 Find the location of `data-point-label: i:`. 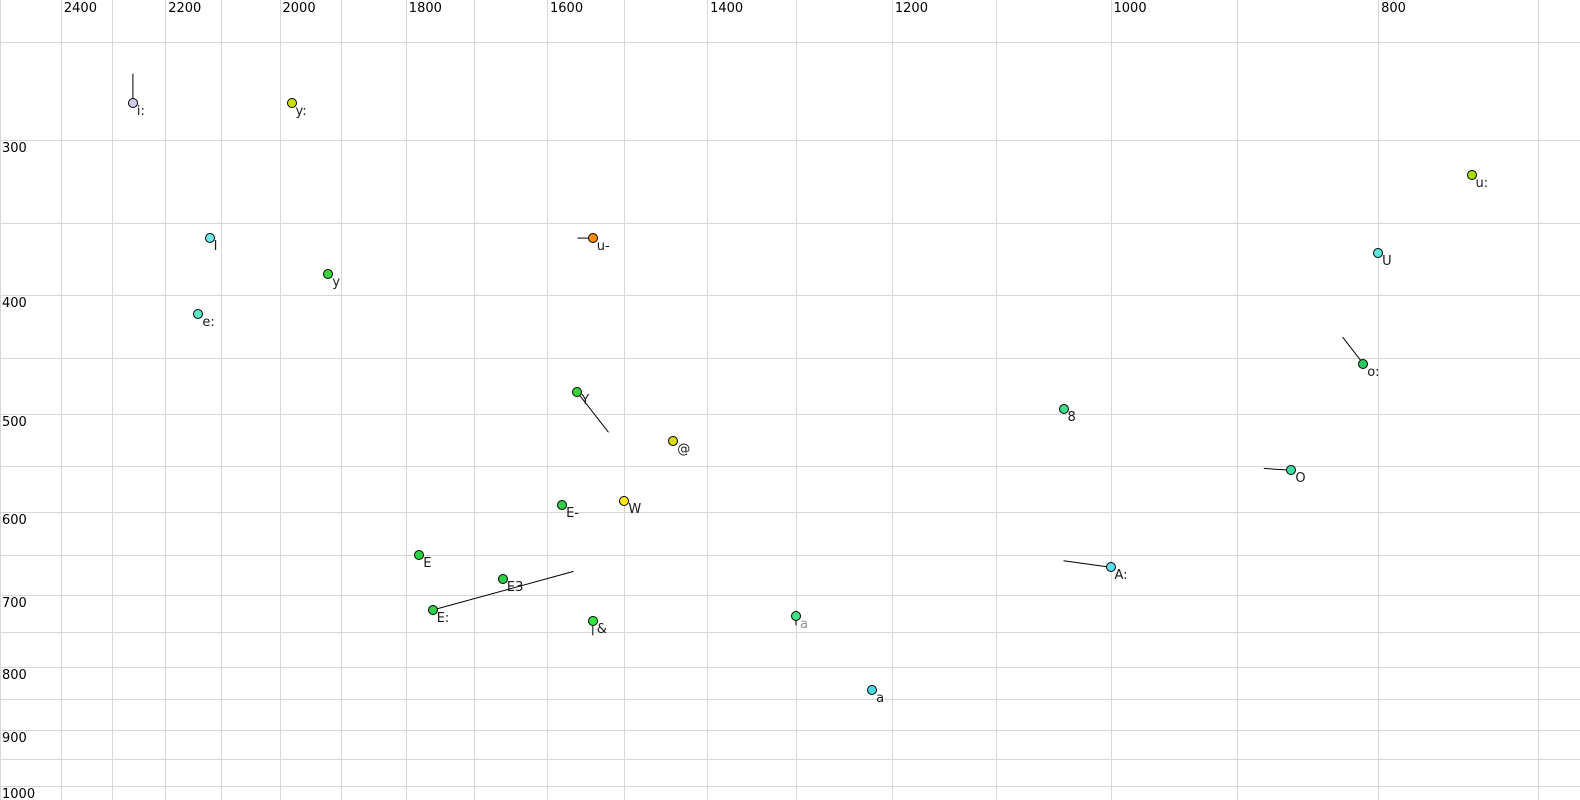

data-point-label: i: is located at coordinates (140, 112).